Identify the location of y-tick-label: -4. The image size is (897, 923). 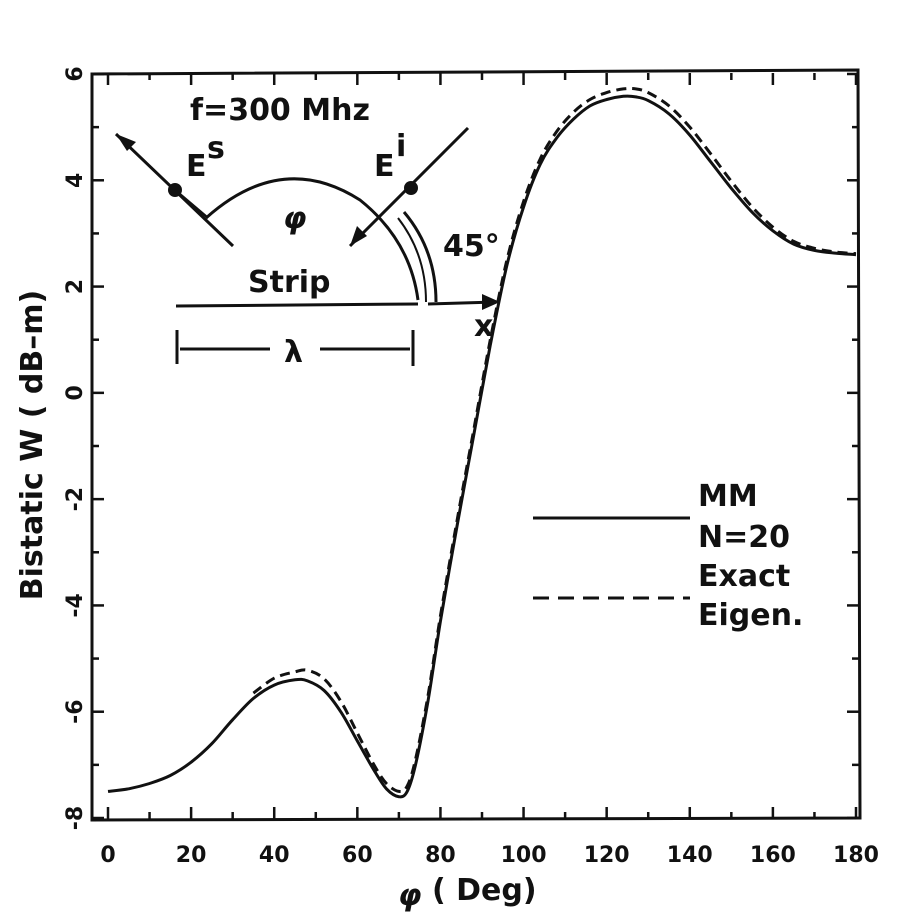
(75, 605).